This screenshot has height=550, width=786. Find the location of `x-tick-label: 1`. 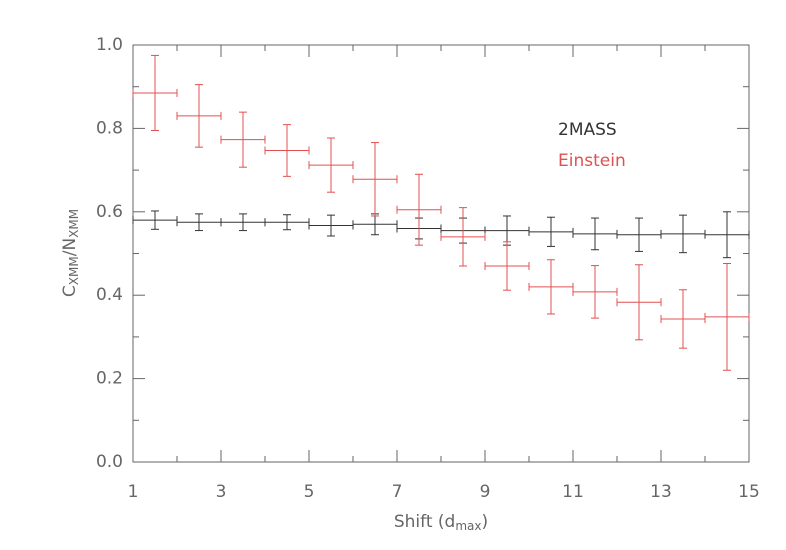

x-tick-label: 1 is located at coordinates (133, 492).